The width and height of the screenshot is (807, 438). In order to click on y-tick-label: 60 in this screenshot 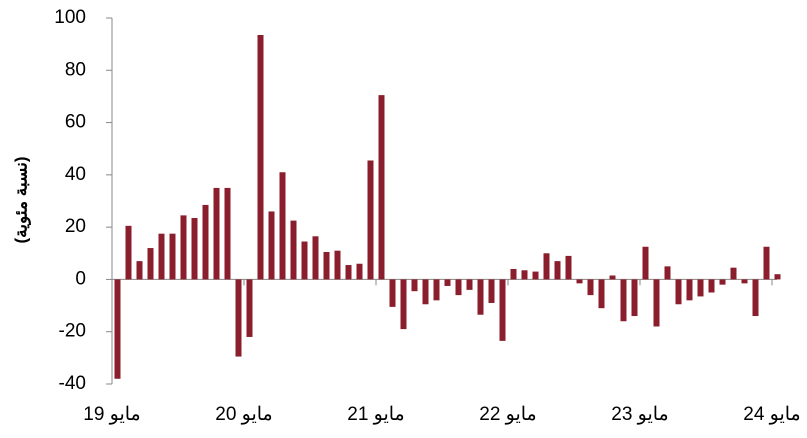, I will do `click(75, 122)`.